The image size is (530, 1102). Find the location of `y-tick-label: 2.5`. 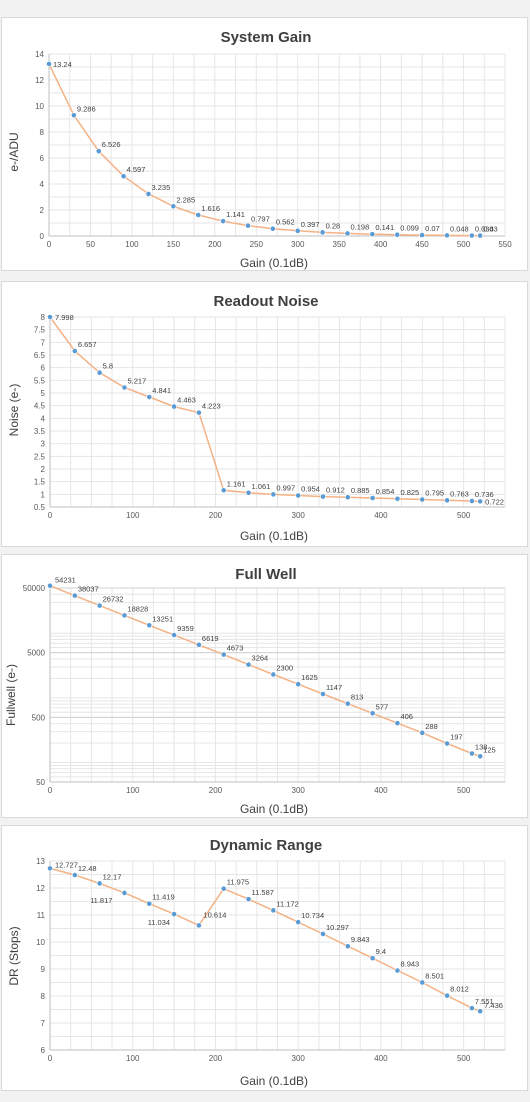

y-tick-label: 2.5 is located at coordinates (40, 456).